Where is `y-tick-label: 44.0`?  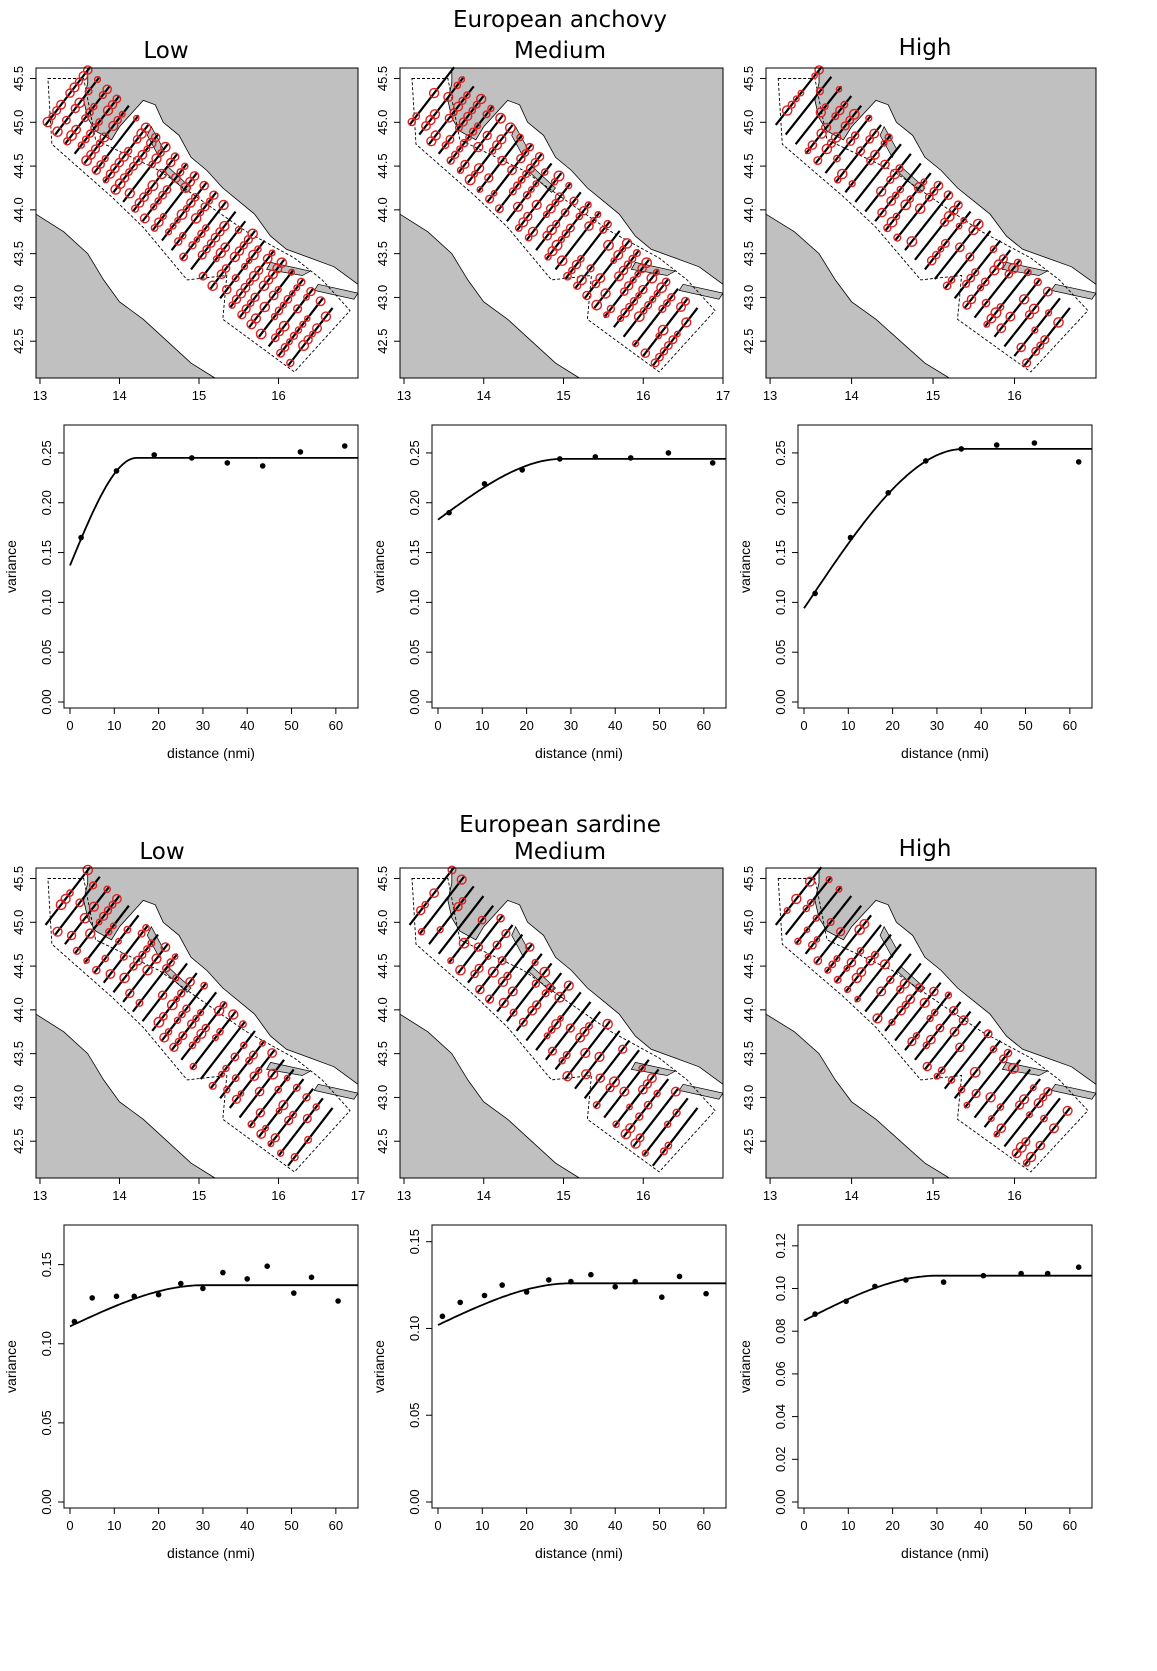 y-tick-label: 44.0 is located at coordinates (748, 209).